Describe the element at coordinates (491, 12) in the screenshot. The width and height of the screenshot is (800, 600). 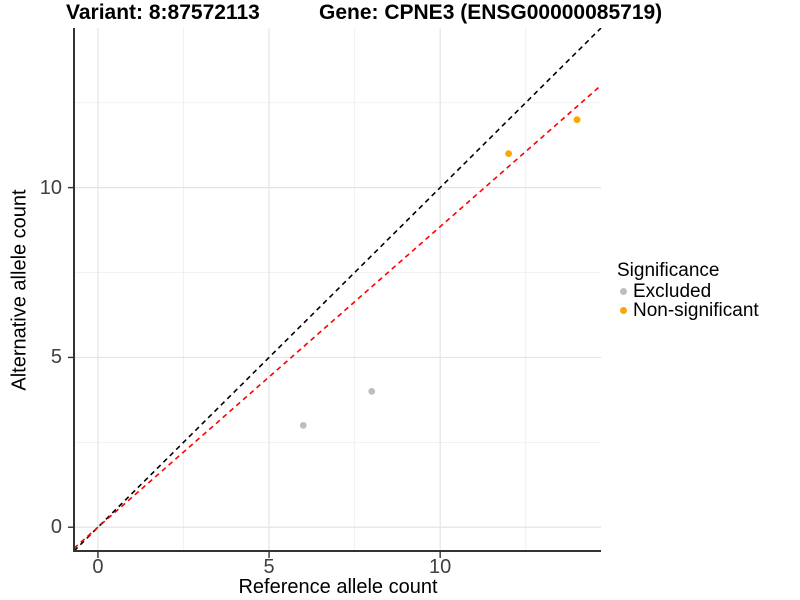
I see `plot-title-gene: Gene: CPNE3 (ENSG00000085719)` at that location.